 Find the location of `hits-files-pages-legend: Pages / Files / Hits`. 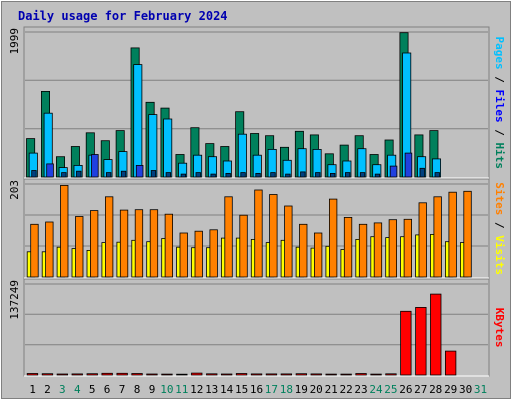

hits-files-pages-legend: Pages / Files / Hits is located at coordinates (499, 103).